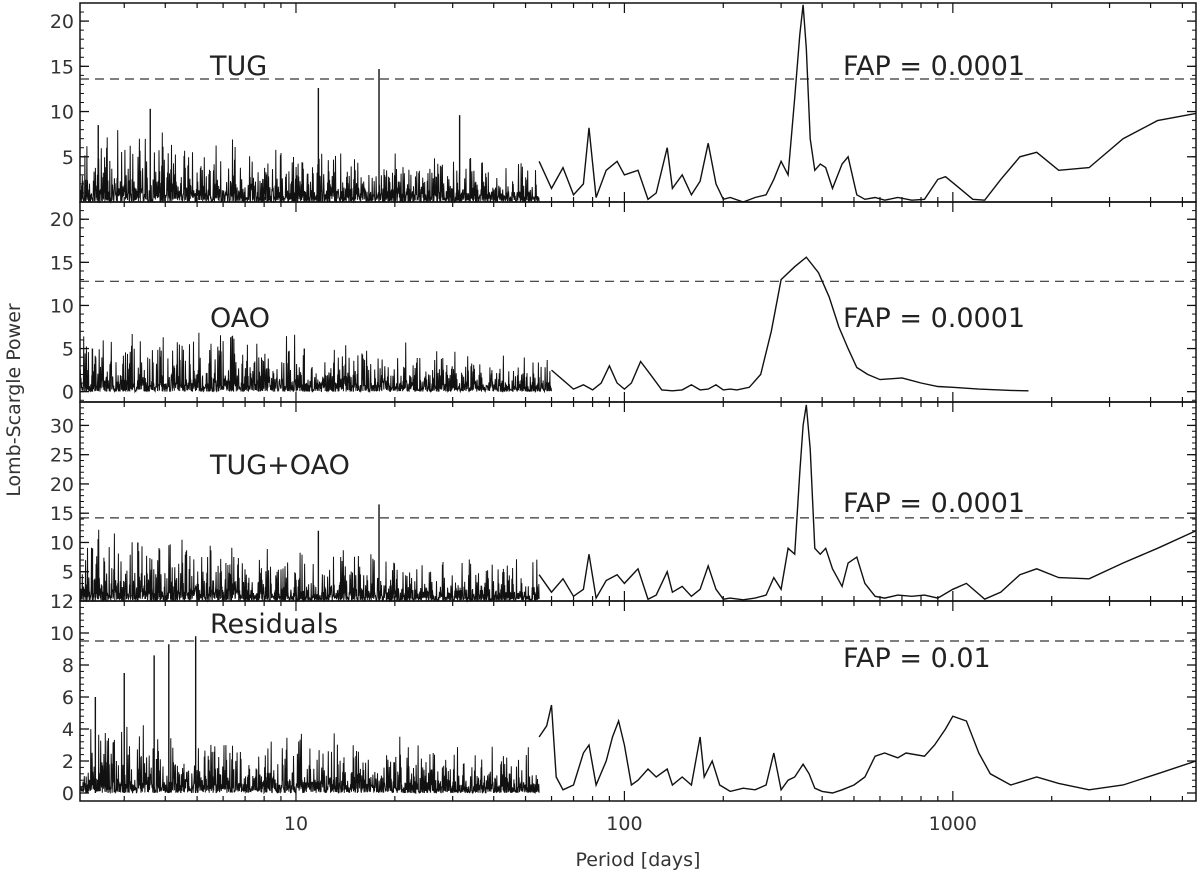 The width and height of the screenshot is (1200, 883). I want to click on y-tick-label: 25, so click(62, 456).